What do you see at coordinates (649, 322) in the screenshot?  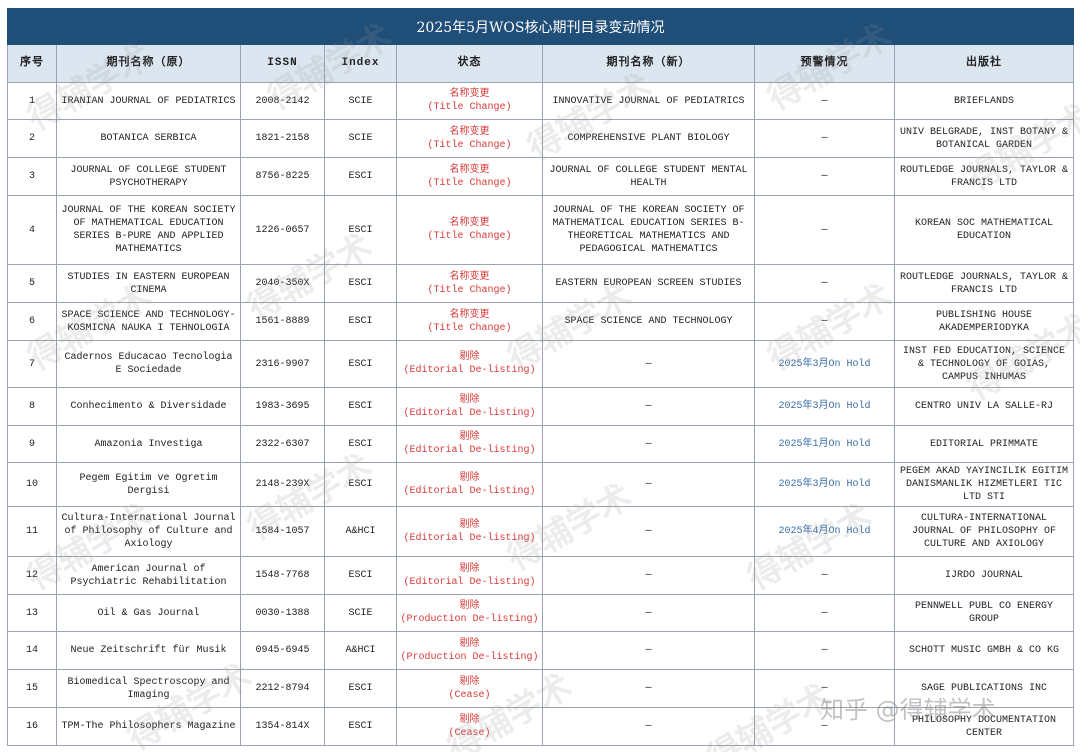 I see `new-title: SPACE SCIENCE AND TECHNOLOGY` at bounding box center [649, 322].